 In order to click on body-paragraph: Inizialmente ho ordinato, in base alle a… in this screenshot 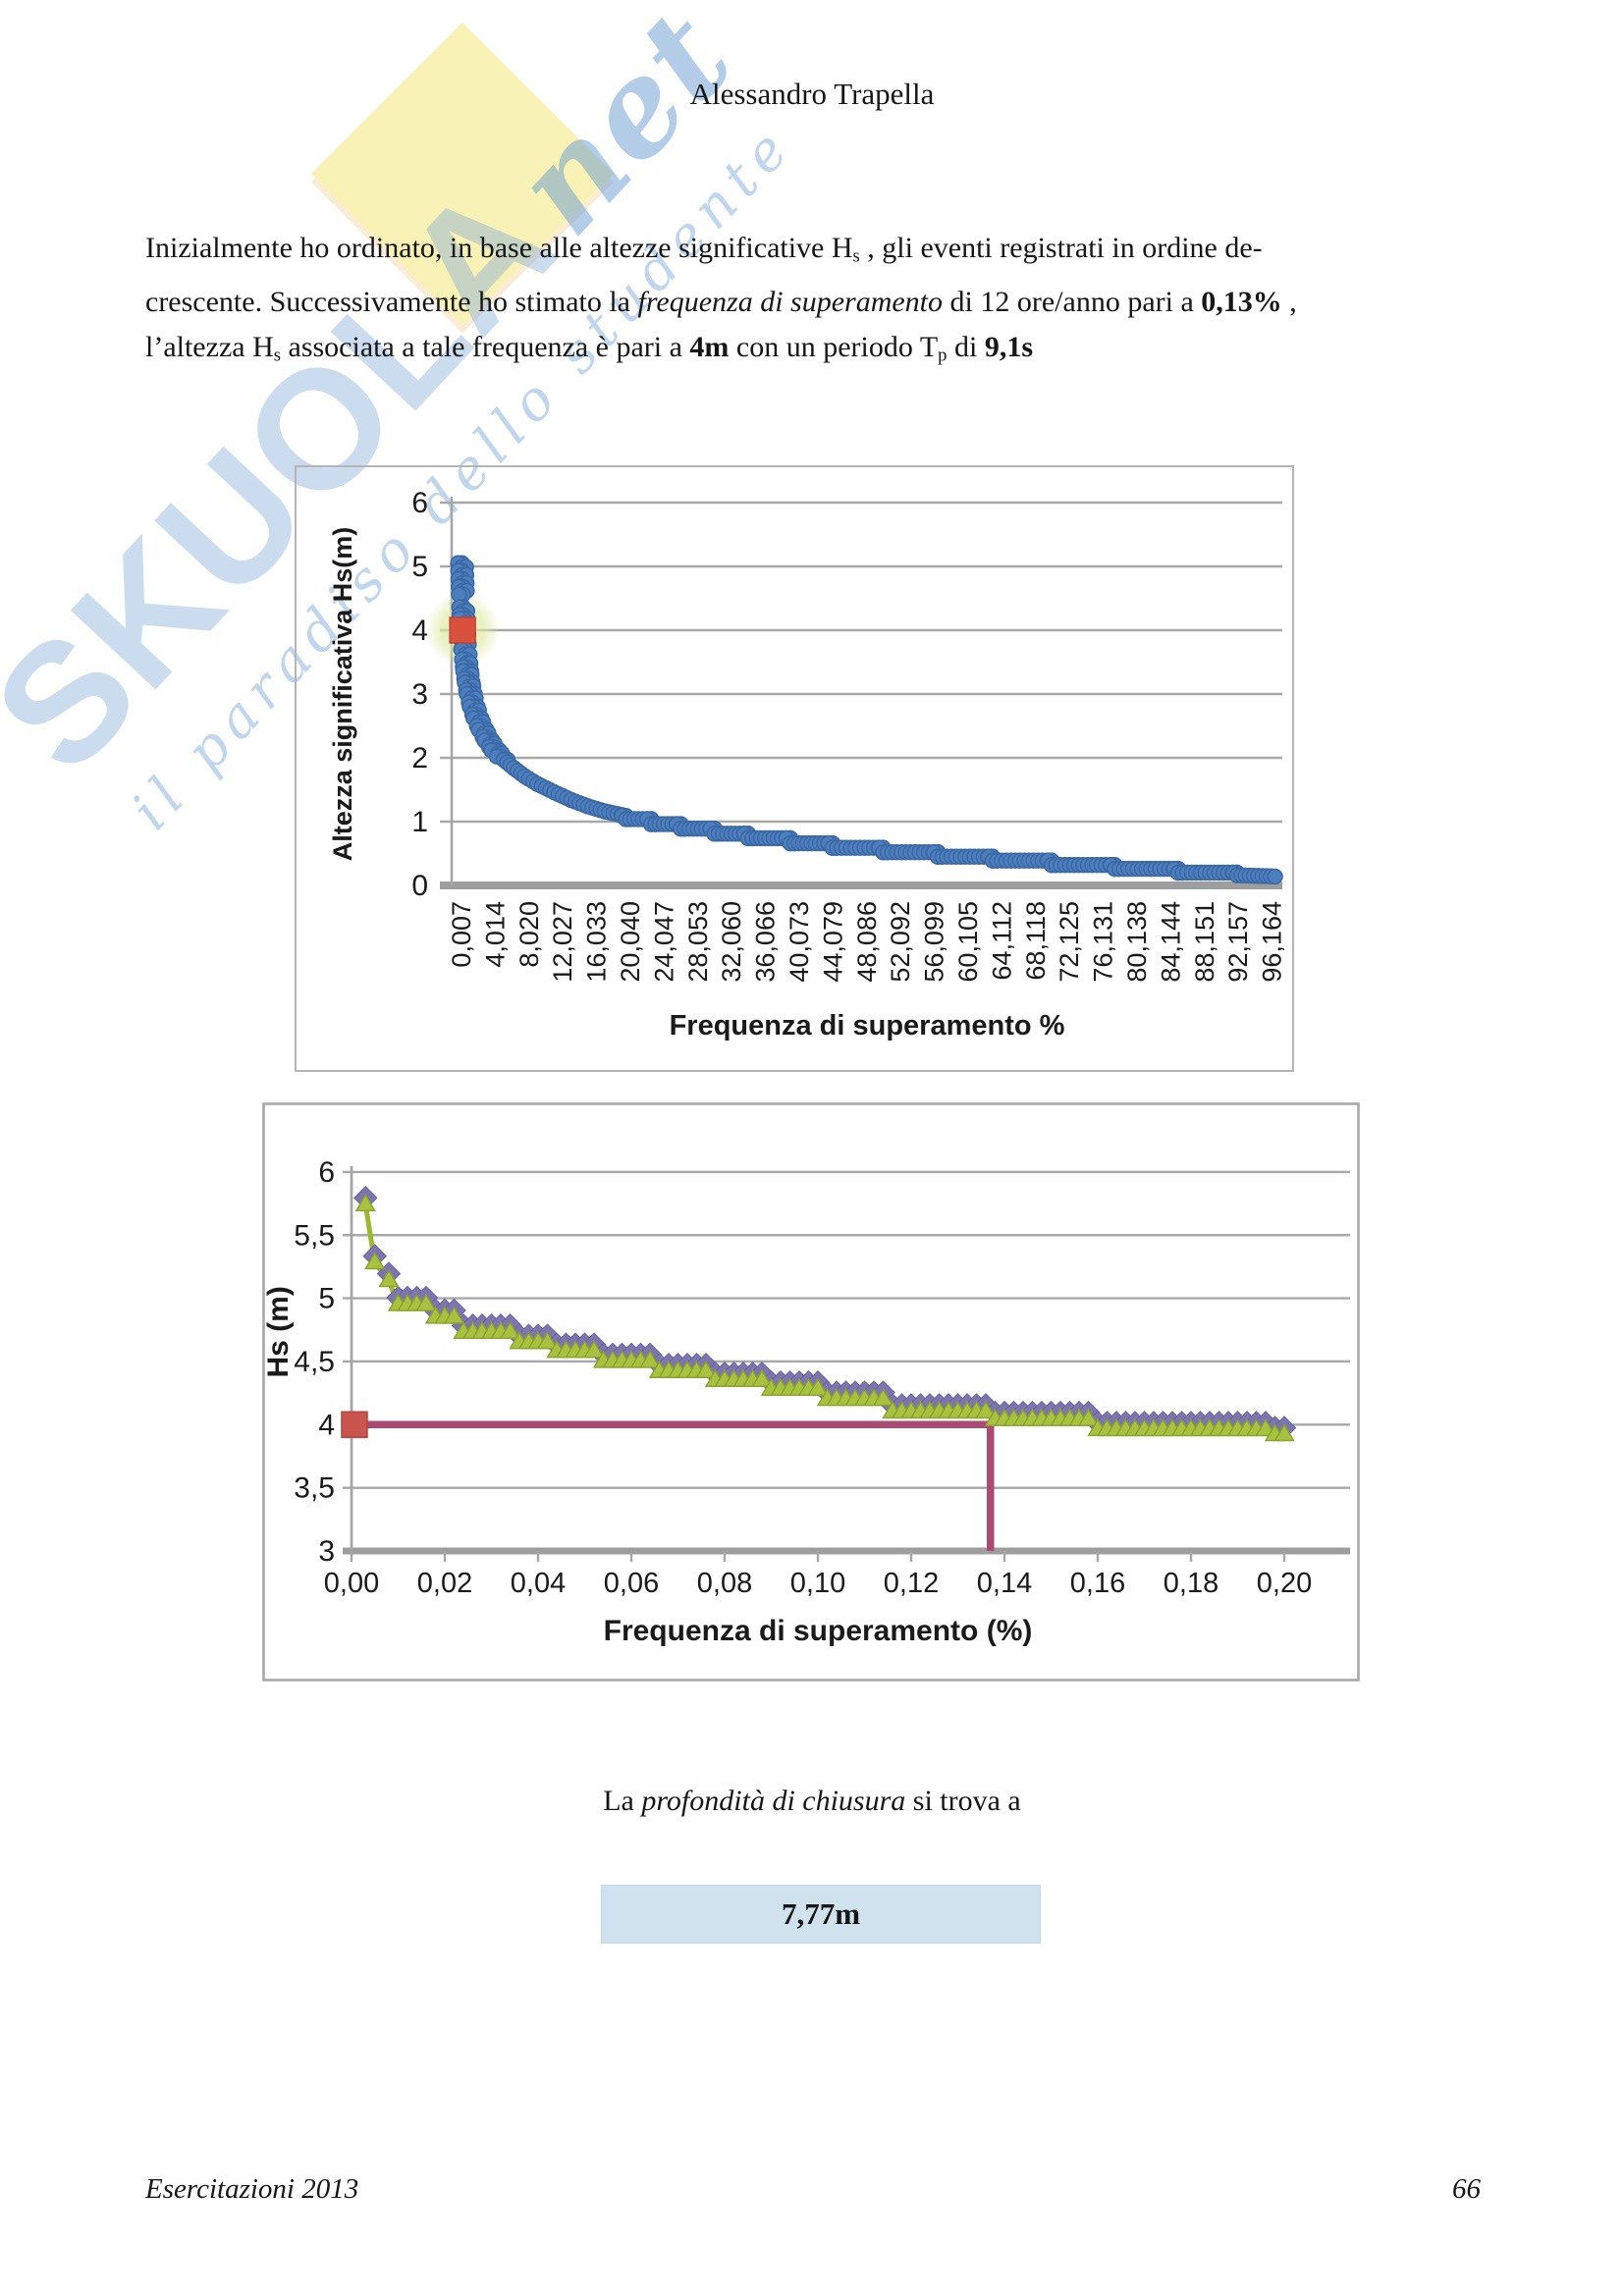, I will do `click(817, 302)`.